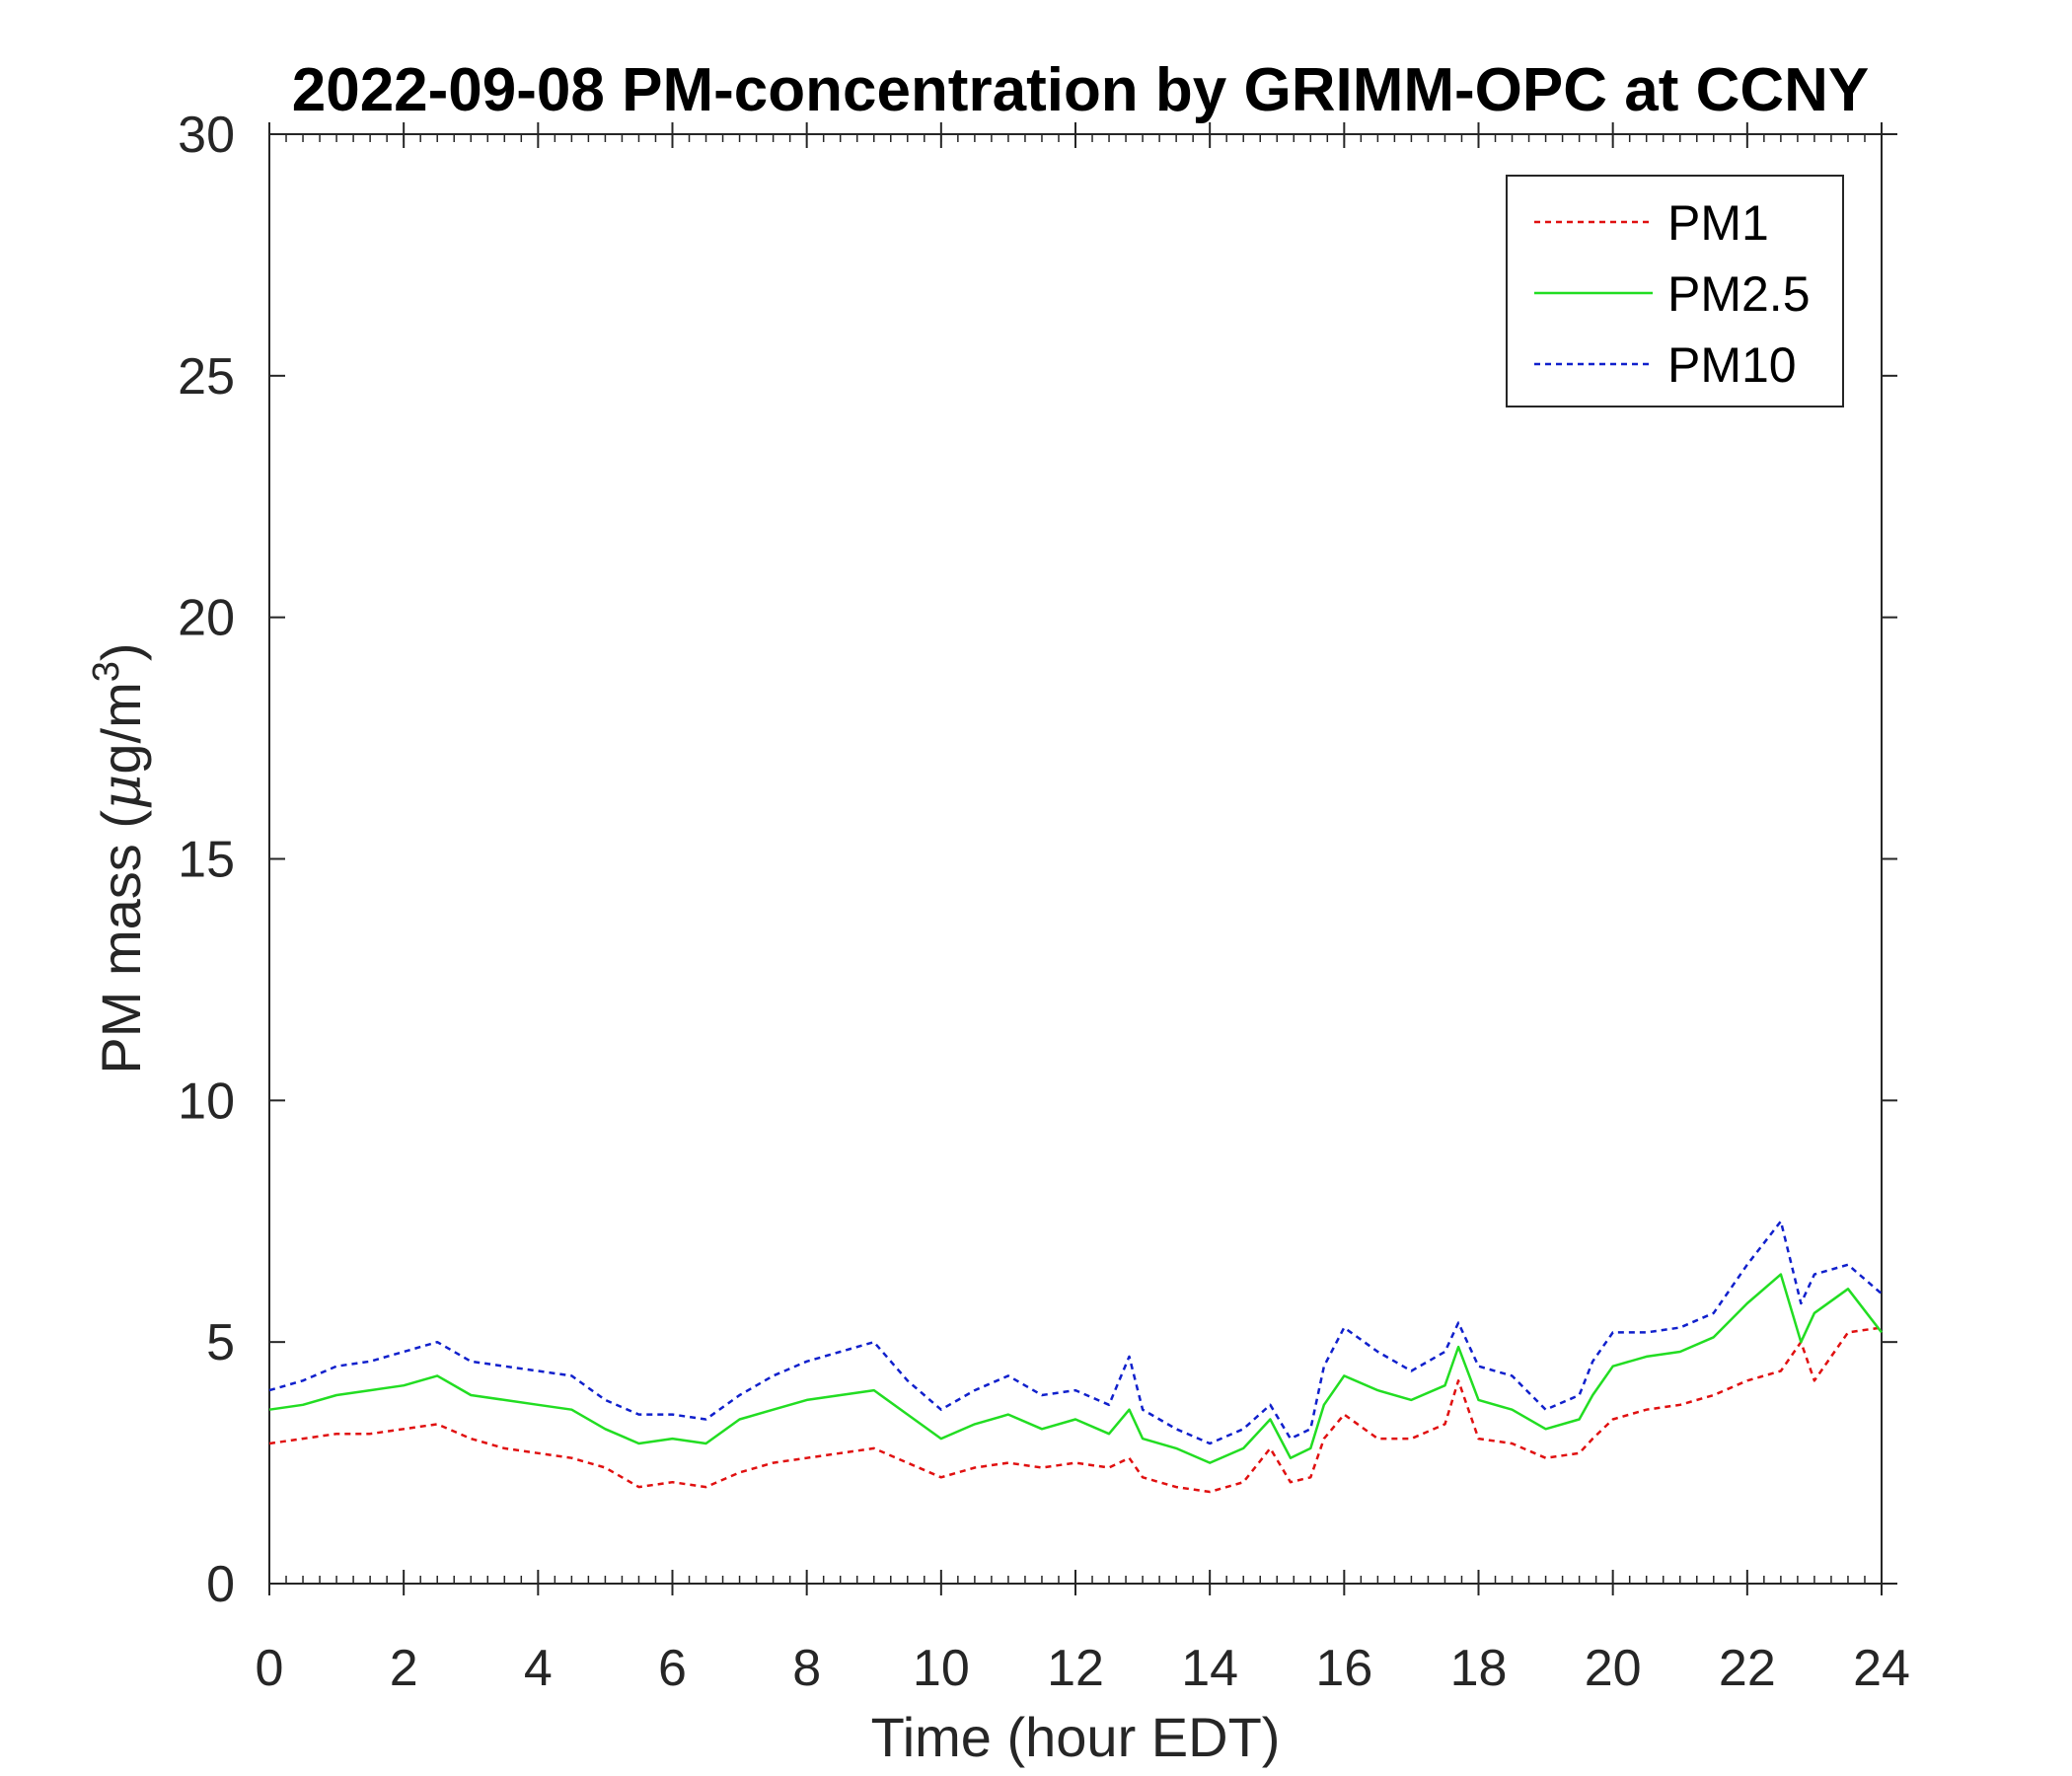 Image resolution: width=2072 pixels, height=1776 pixels. What do you see at coordinates (206, 861) in the screenshot?
I see `y-tick-label: 15` at bounding box center [206, 861].